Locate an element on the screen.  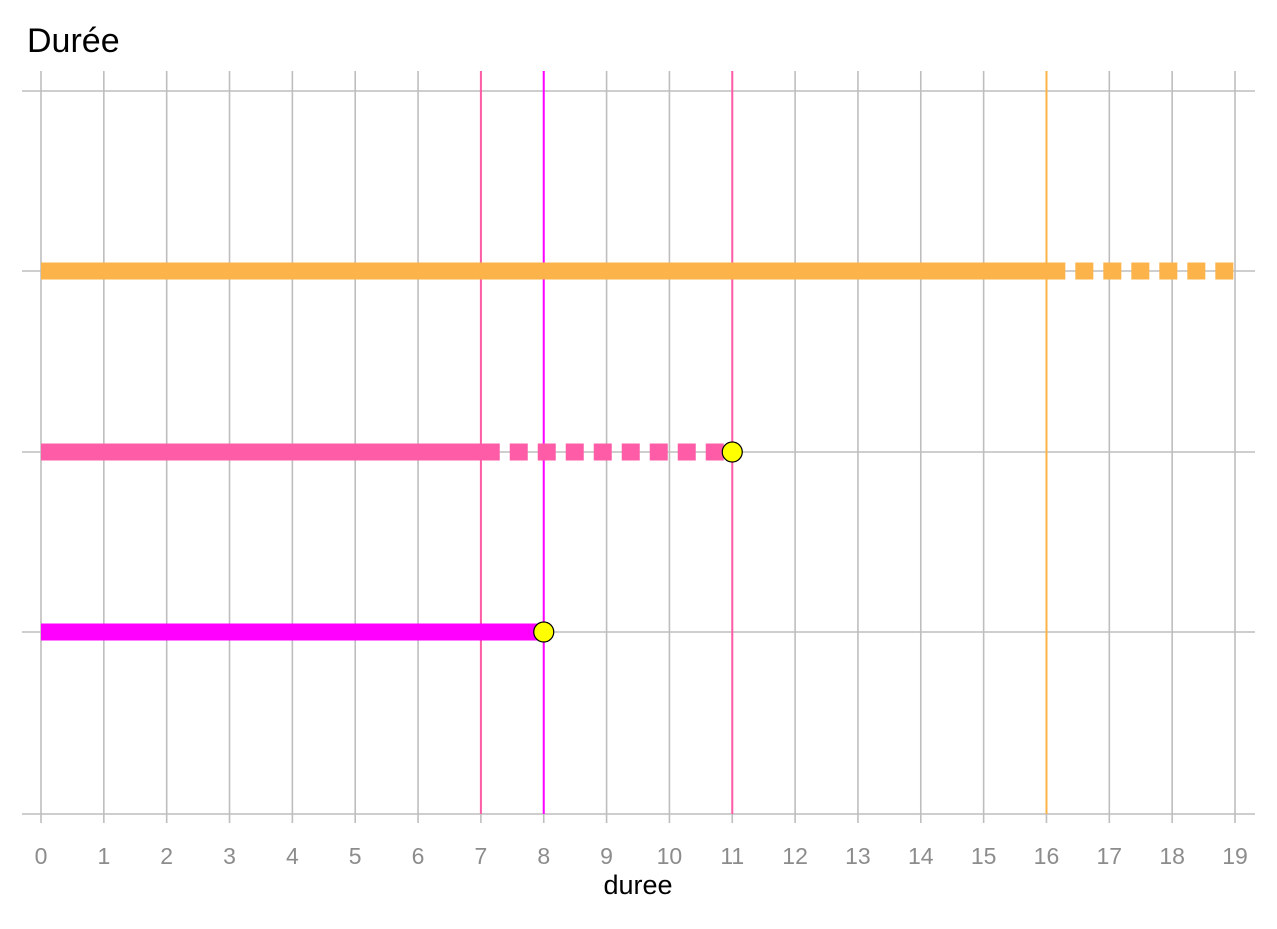
x-tick-label: 9 is located at coordinates (606, 856).